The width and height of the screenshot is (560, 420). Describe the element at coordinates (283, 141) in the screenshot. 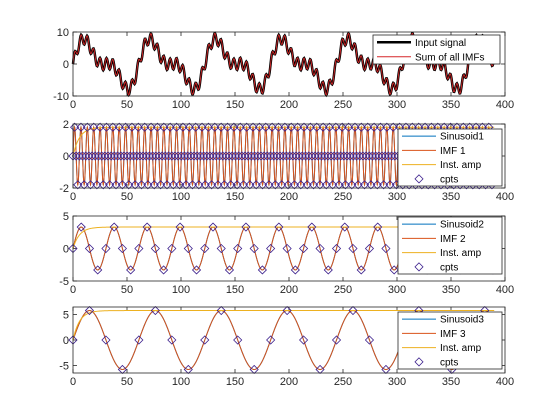

I see `series-line-inst-amp` at that location.